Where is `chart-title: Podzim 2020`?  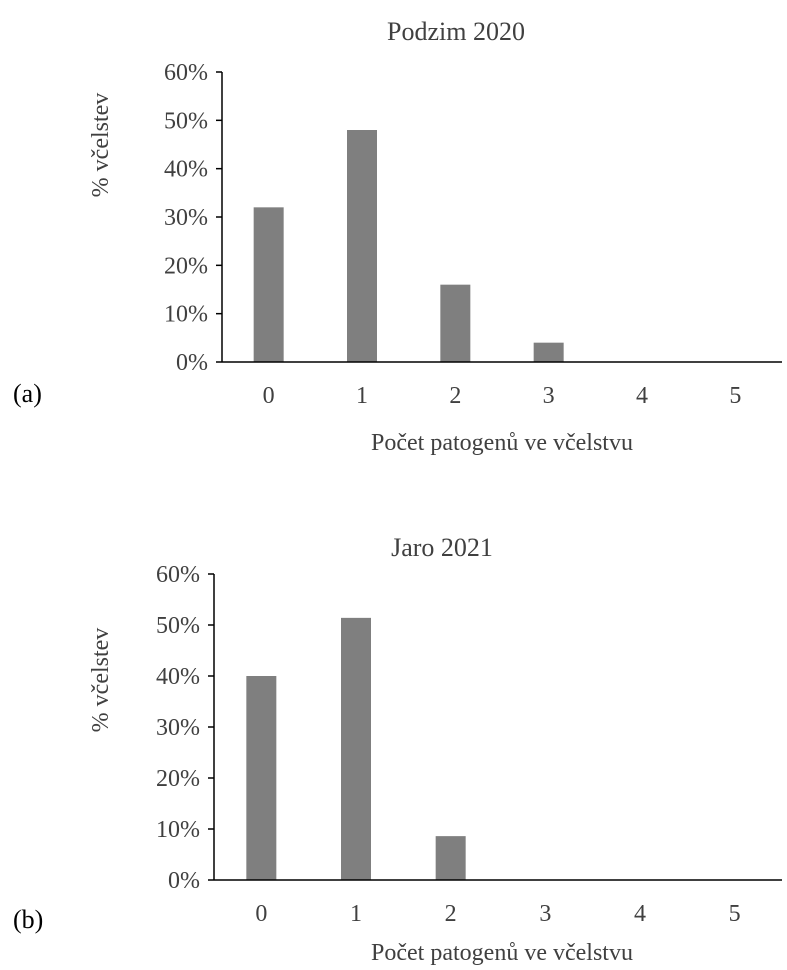
chart-title: Podzim 2020 is located at coordinates (456, 31).